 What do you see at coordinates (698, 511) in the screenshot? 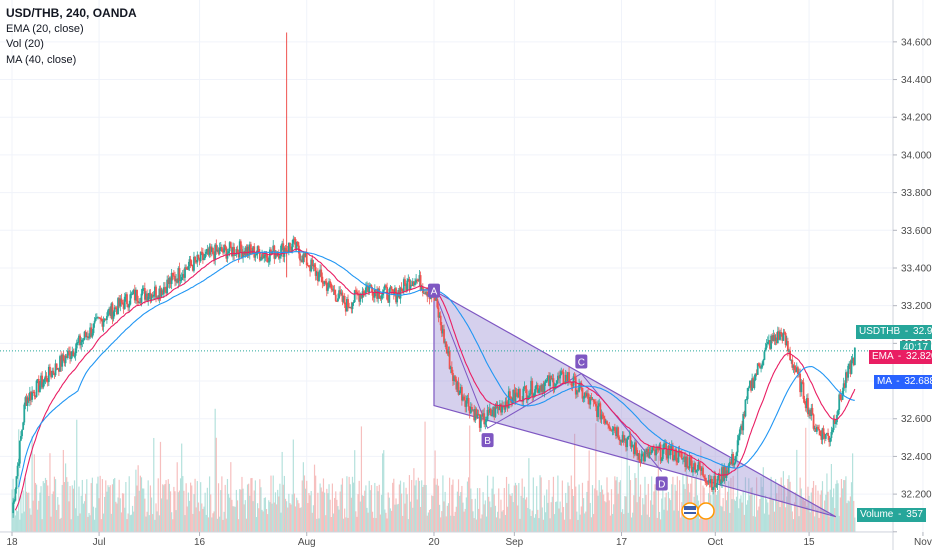
I see `flag-icon` at bounding box center [698, 511].